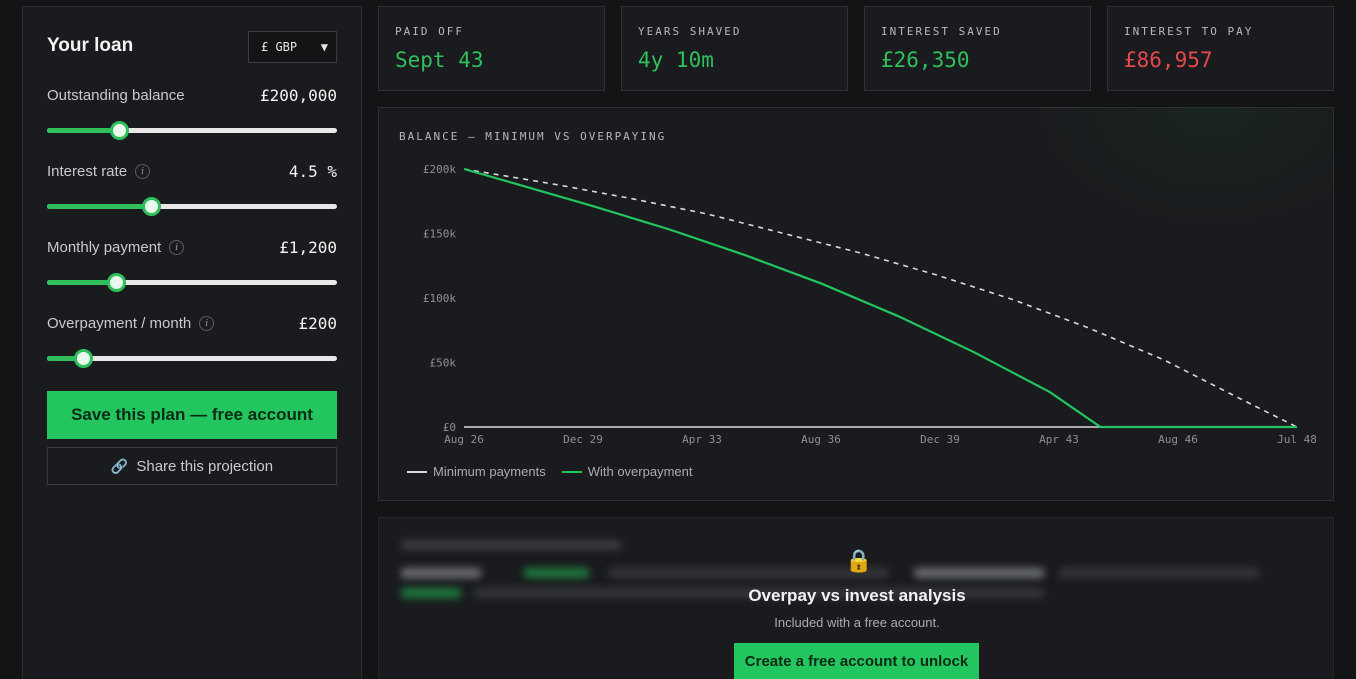  I want to click on overpayment-label: Overpayment / month i, so click(131, 323).